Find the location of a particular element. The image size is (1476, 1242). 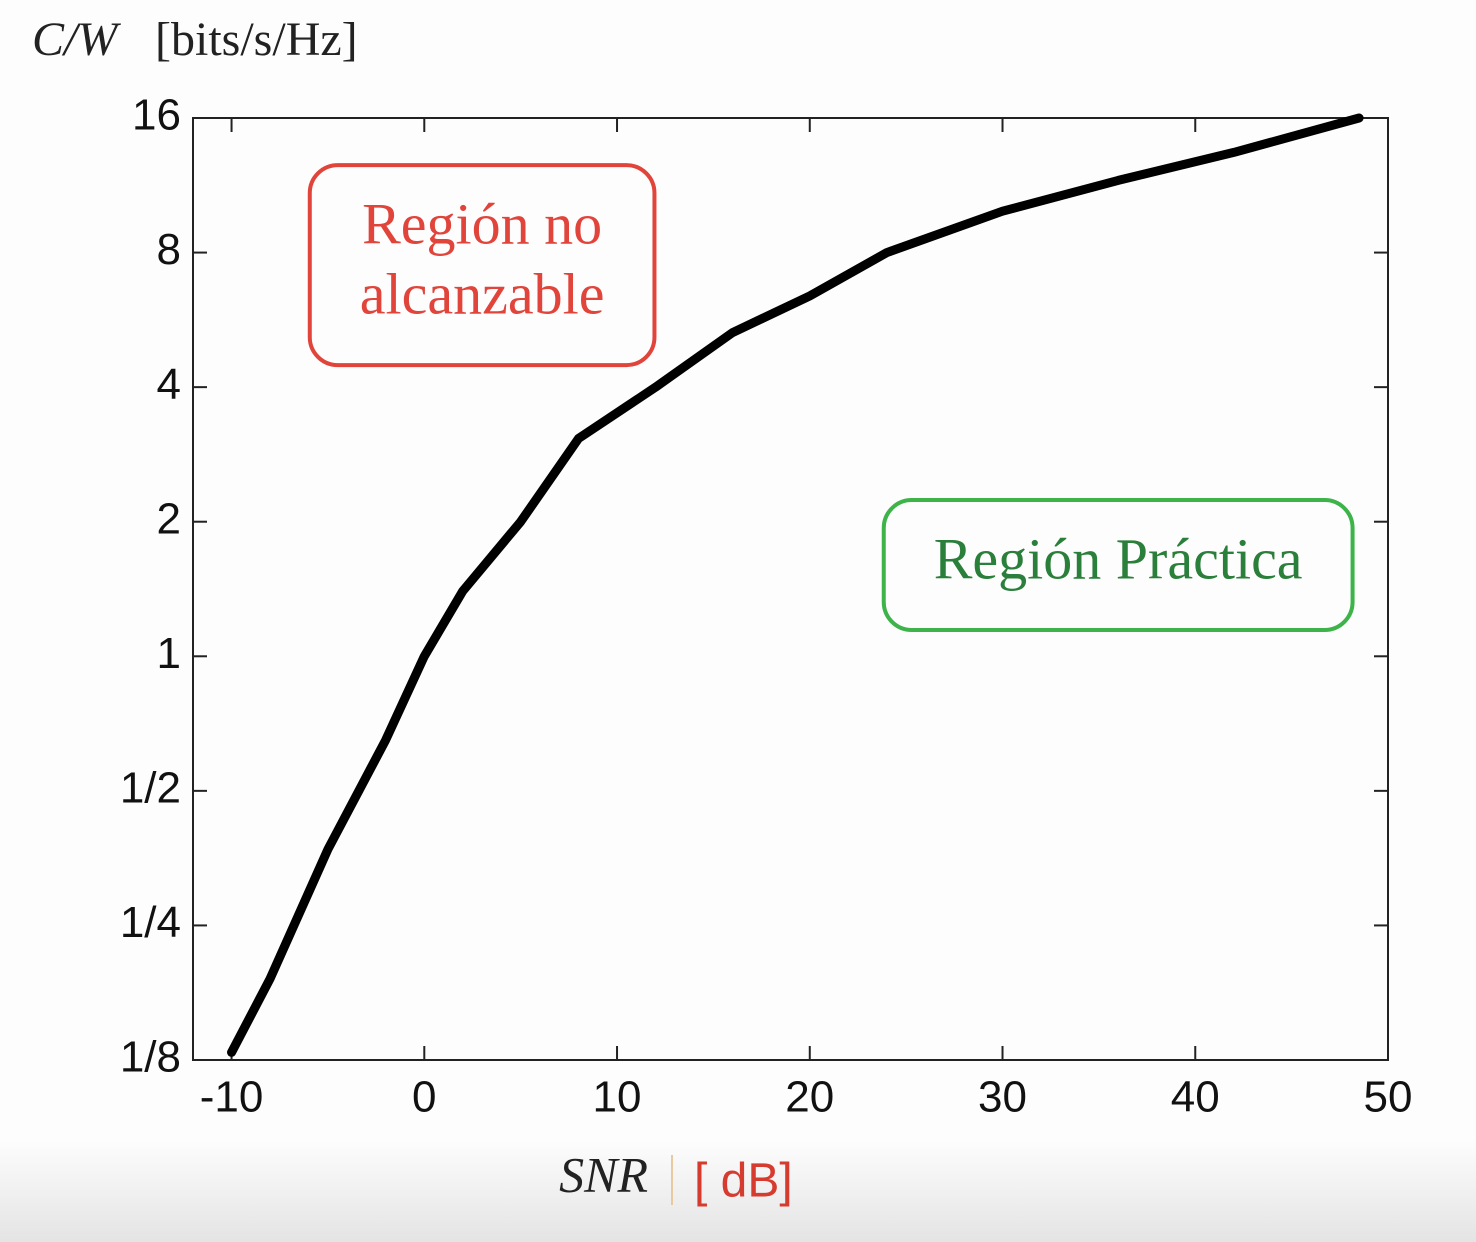

y-tick-label: 4 is located at coordinates (169, 384).